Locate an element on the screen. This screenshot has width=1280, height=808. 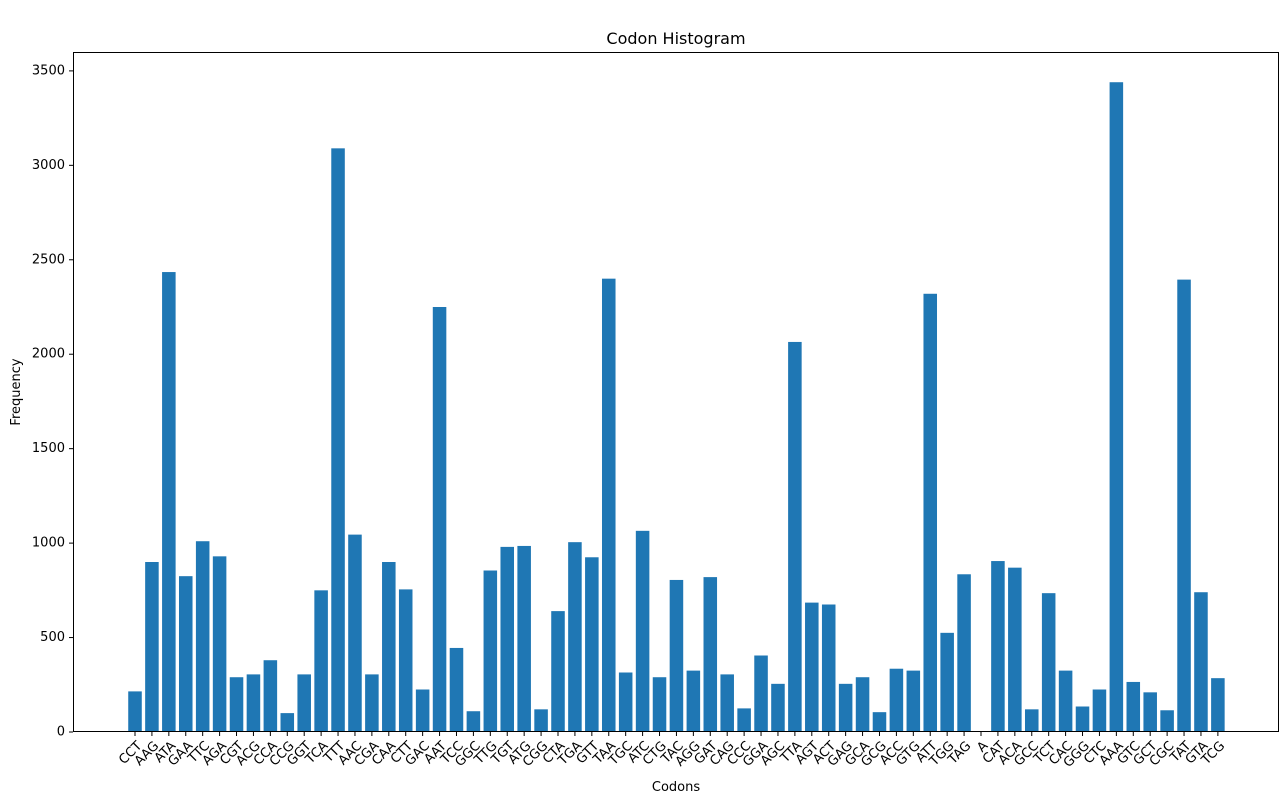
bar-taa is located at coordinates (608, 505).